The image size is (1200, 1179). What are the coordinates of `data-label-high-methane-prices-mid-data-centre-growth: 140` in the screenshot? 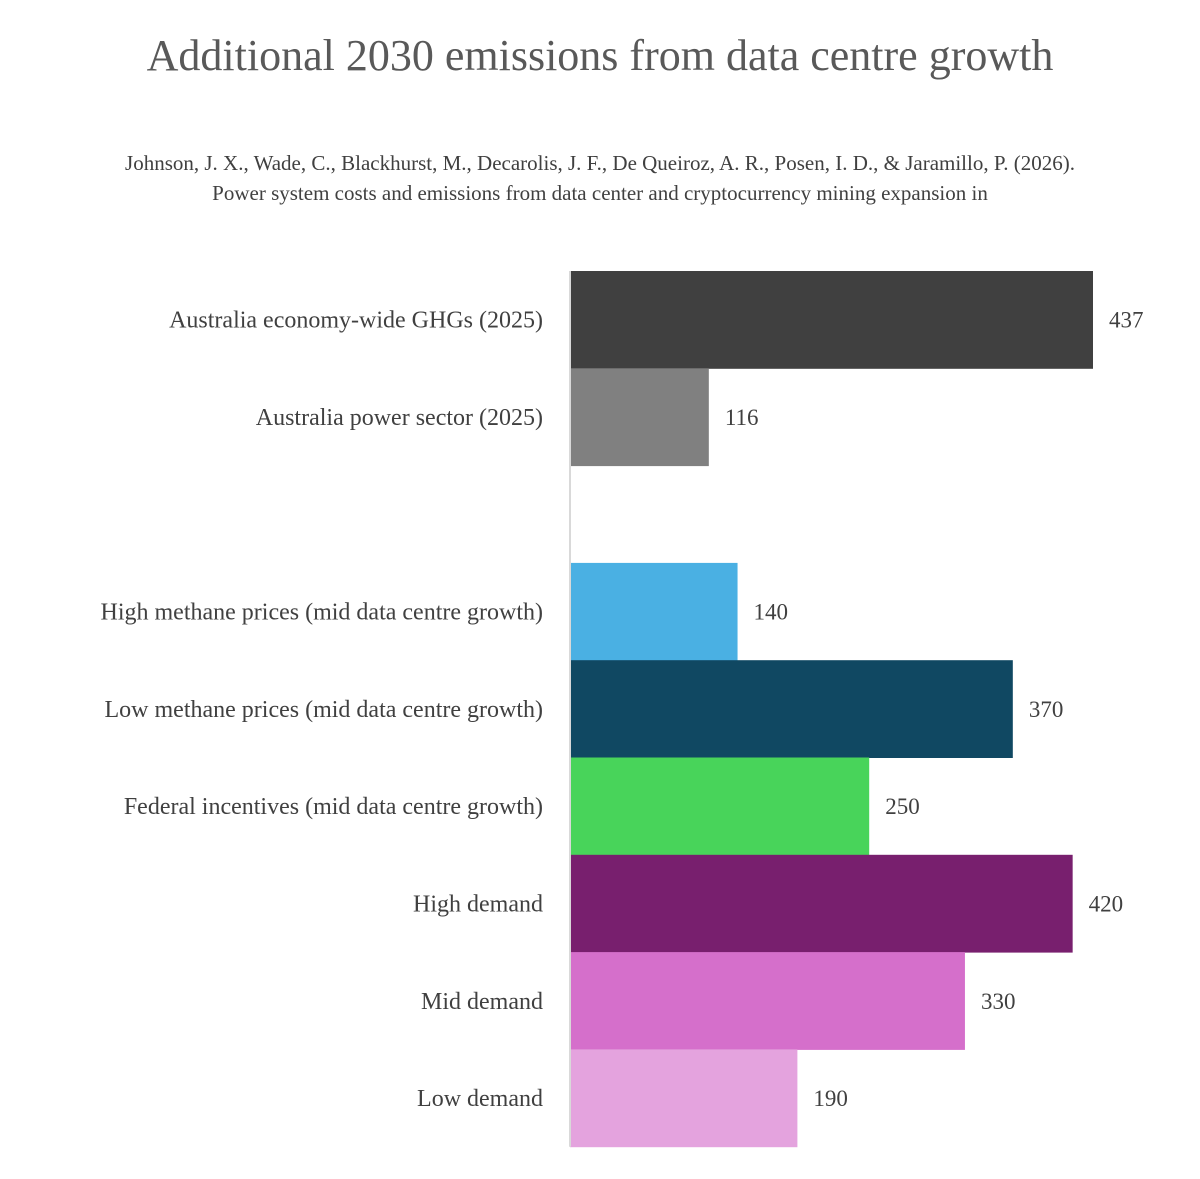 It's located at (771, 612).